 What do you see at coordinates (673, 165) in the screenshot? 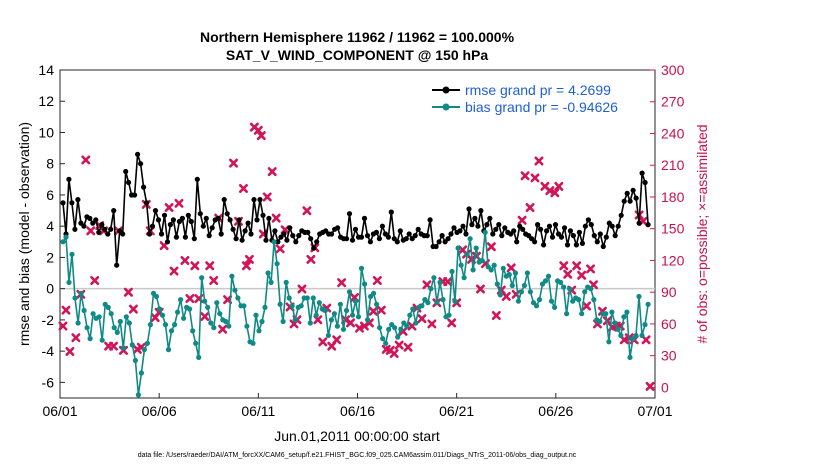
I see `y-right-tick-label: 210` at bounding box center [673, 165].